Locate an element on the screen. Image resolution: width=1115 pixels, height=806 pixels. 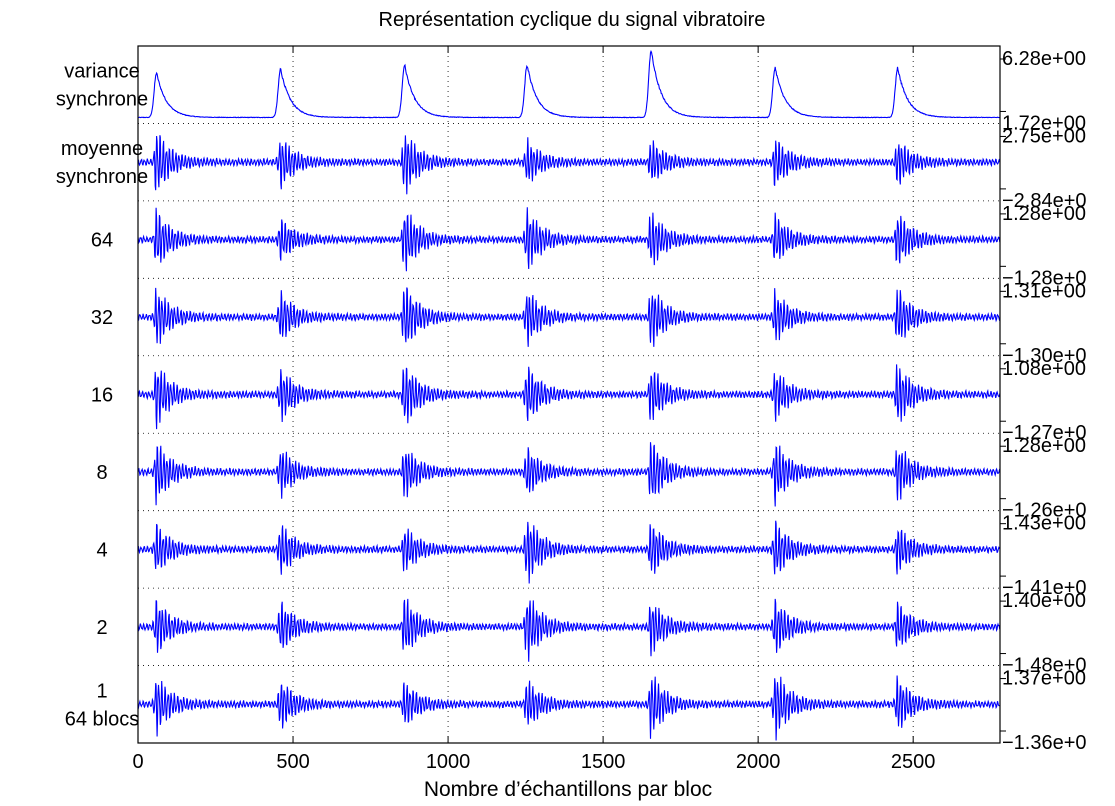
series-label: 4 is located at coordinates (101, 550).